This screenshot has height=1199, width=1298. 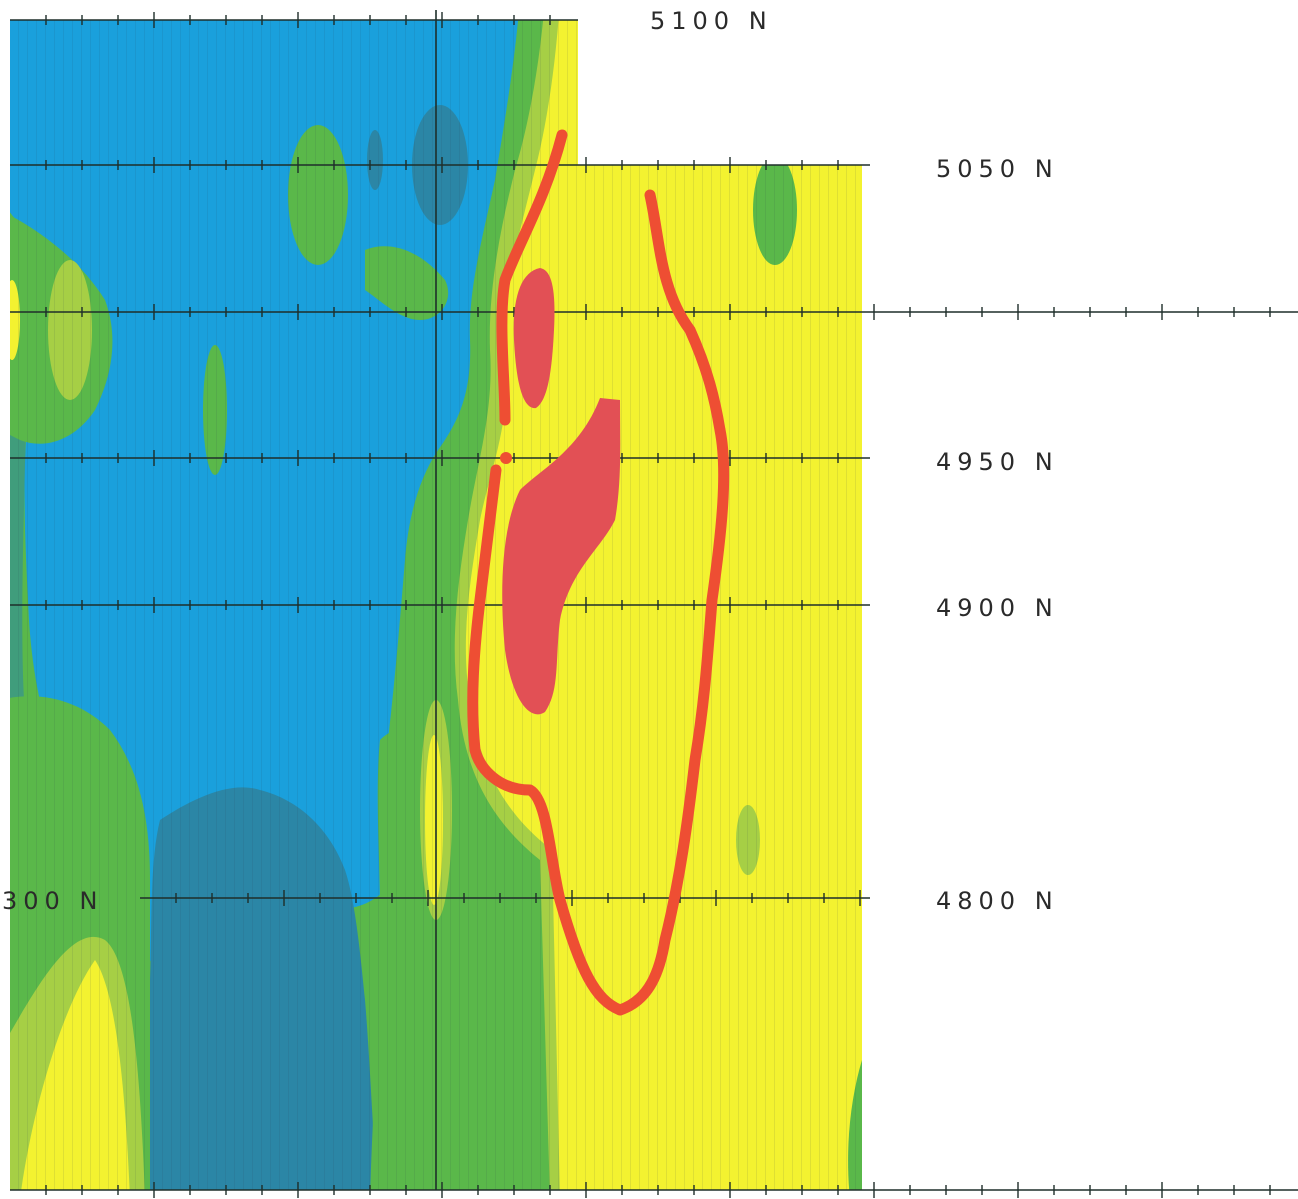 I want to click on anomaly, so click(x=598, y=572).